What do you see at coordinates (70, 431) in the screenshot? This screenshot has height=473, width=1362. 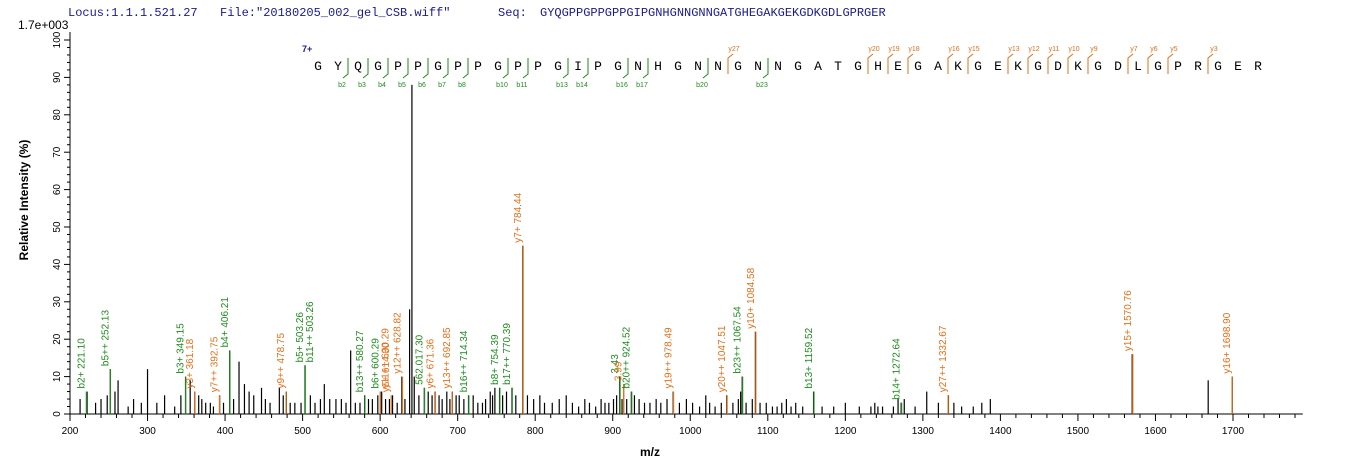 I see `x-tick-label: 200` at bounding box center [70, 431].